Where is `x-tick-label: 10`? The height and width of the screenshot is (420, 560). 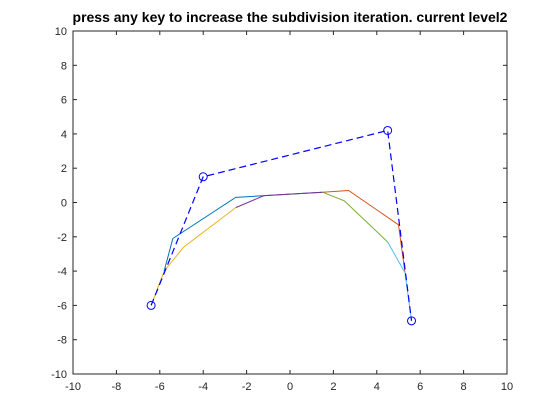 x-tick-label: 10 is located at coordinates (507, 387).